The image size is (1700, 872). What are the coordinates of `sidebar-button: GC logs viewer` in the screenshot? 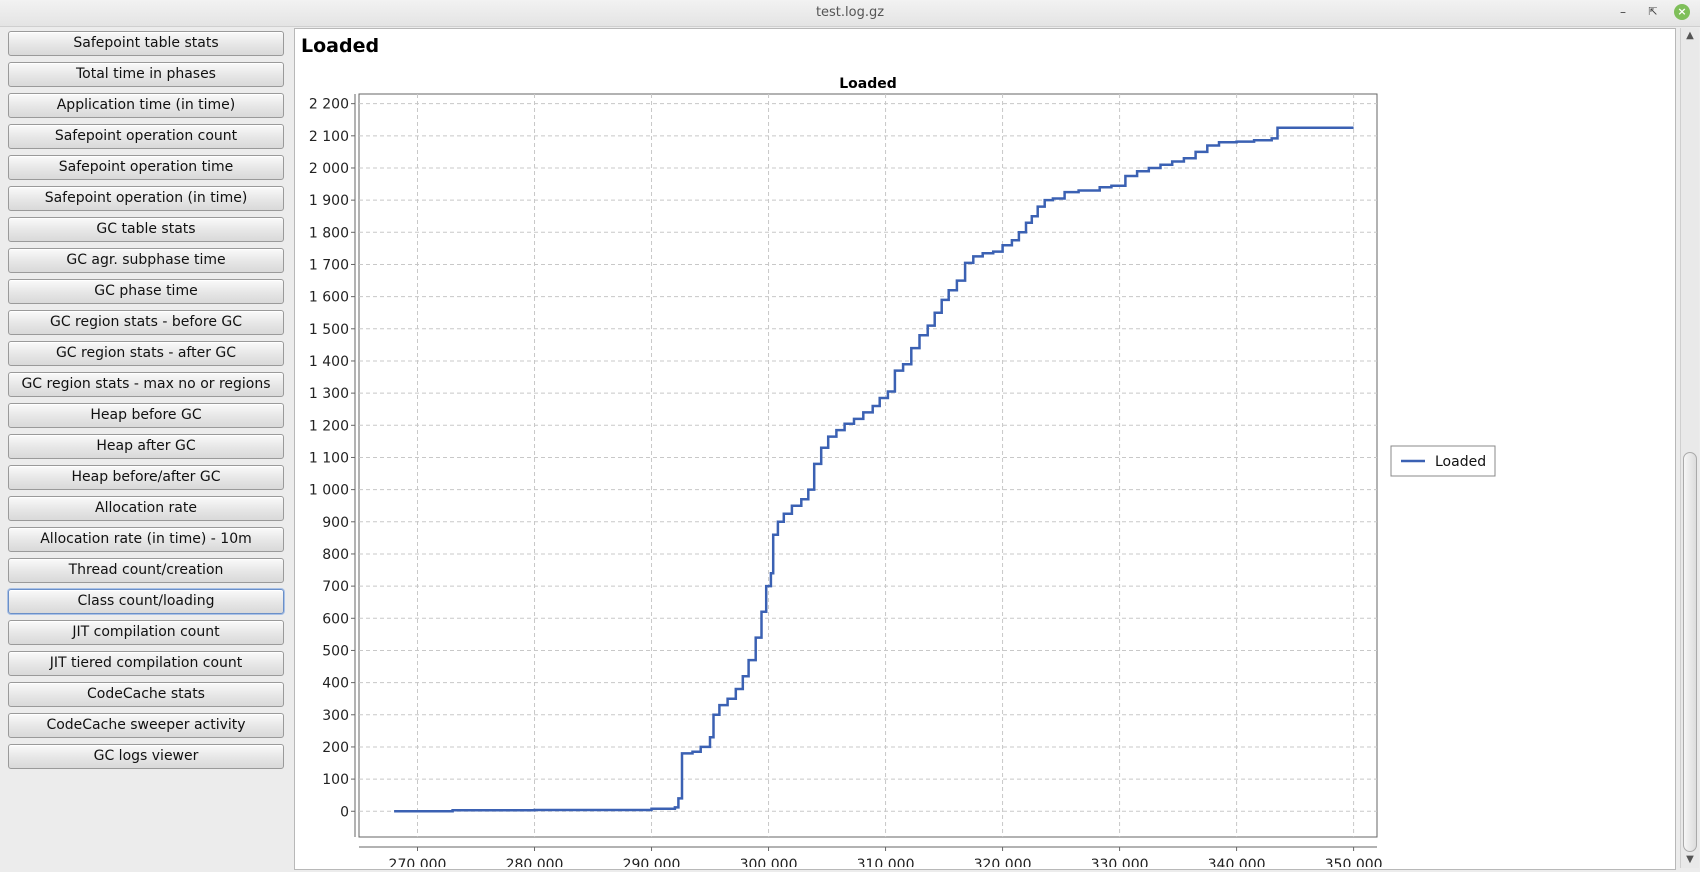 It's located at (146, 756).